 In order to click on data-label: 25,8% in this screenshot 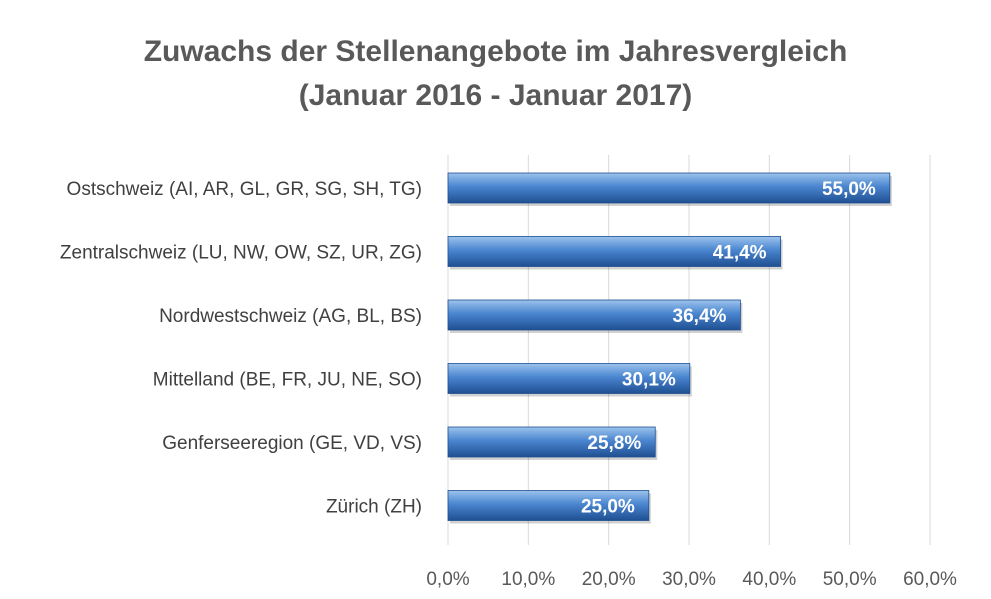, I will do `click(614, 443)`.